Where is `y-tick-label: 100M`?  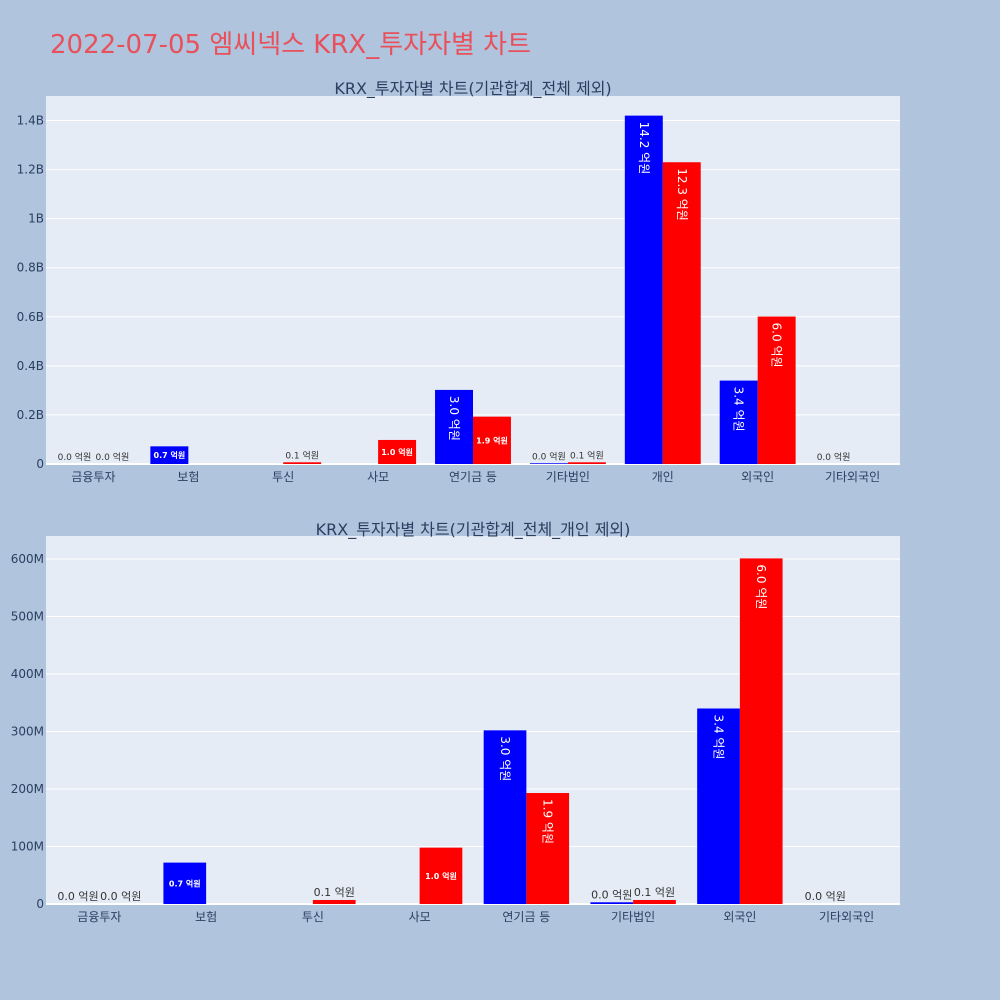
y-tick-label: 100M is located at coordinates (27, 847).